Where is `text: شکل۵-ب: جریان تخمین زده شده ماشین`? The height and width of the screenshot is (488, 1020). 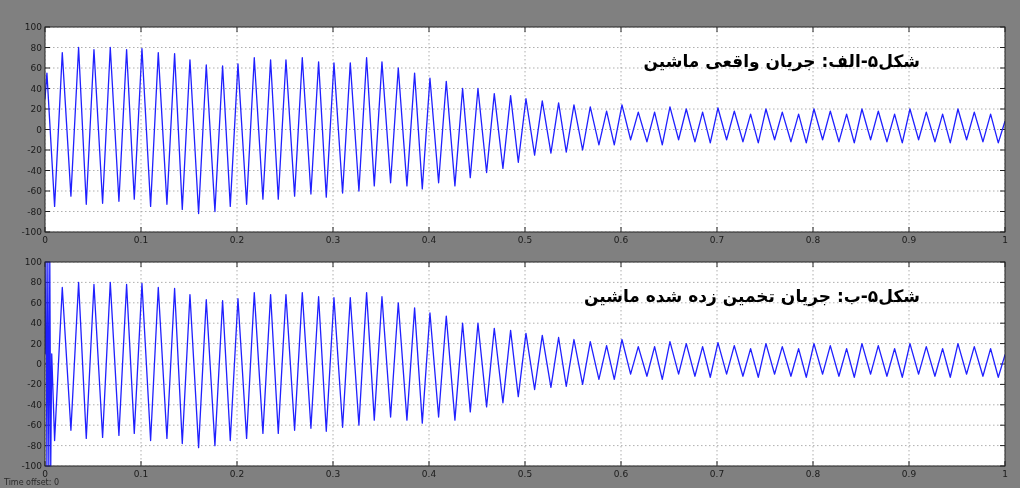 text: شکل۵-ب: جریان تخمین زده شده ماشین is located at coordinates (751, 296).